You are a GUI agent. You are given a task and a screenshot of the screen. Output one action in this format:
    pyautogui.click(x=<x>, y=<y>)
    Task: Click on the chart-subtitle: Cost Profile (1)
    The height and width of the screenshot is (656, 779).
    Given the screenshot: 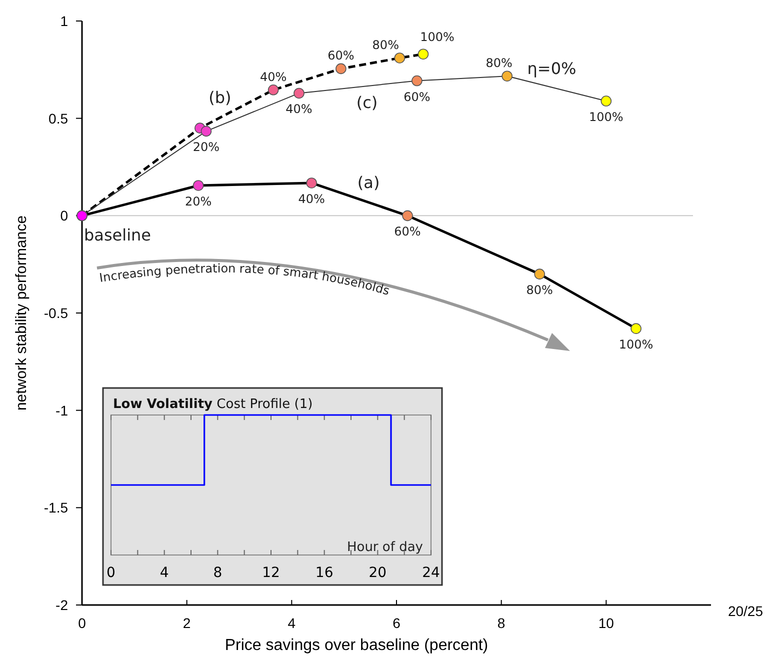 What is the action you would take?
    pyautogui.click(x=262, y=404)
    